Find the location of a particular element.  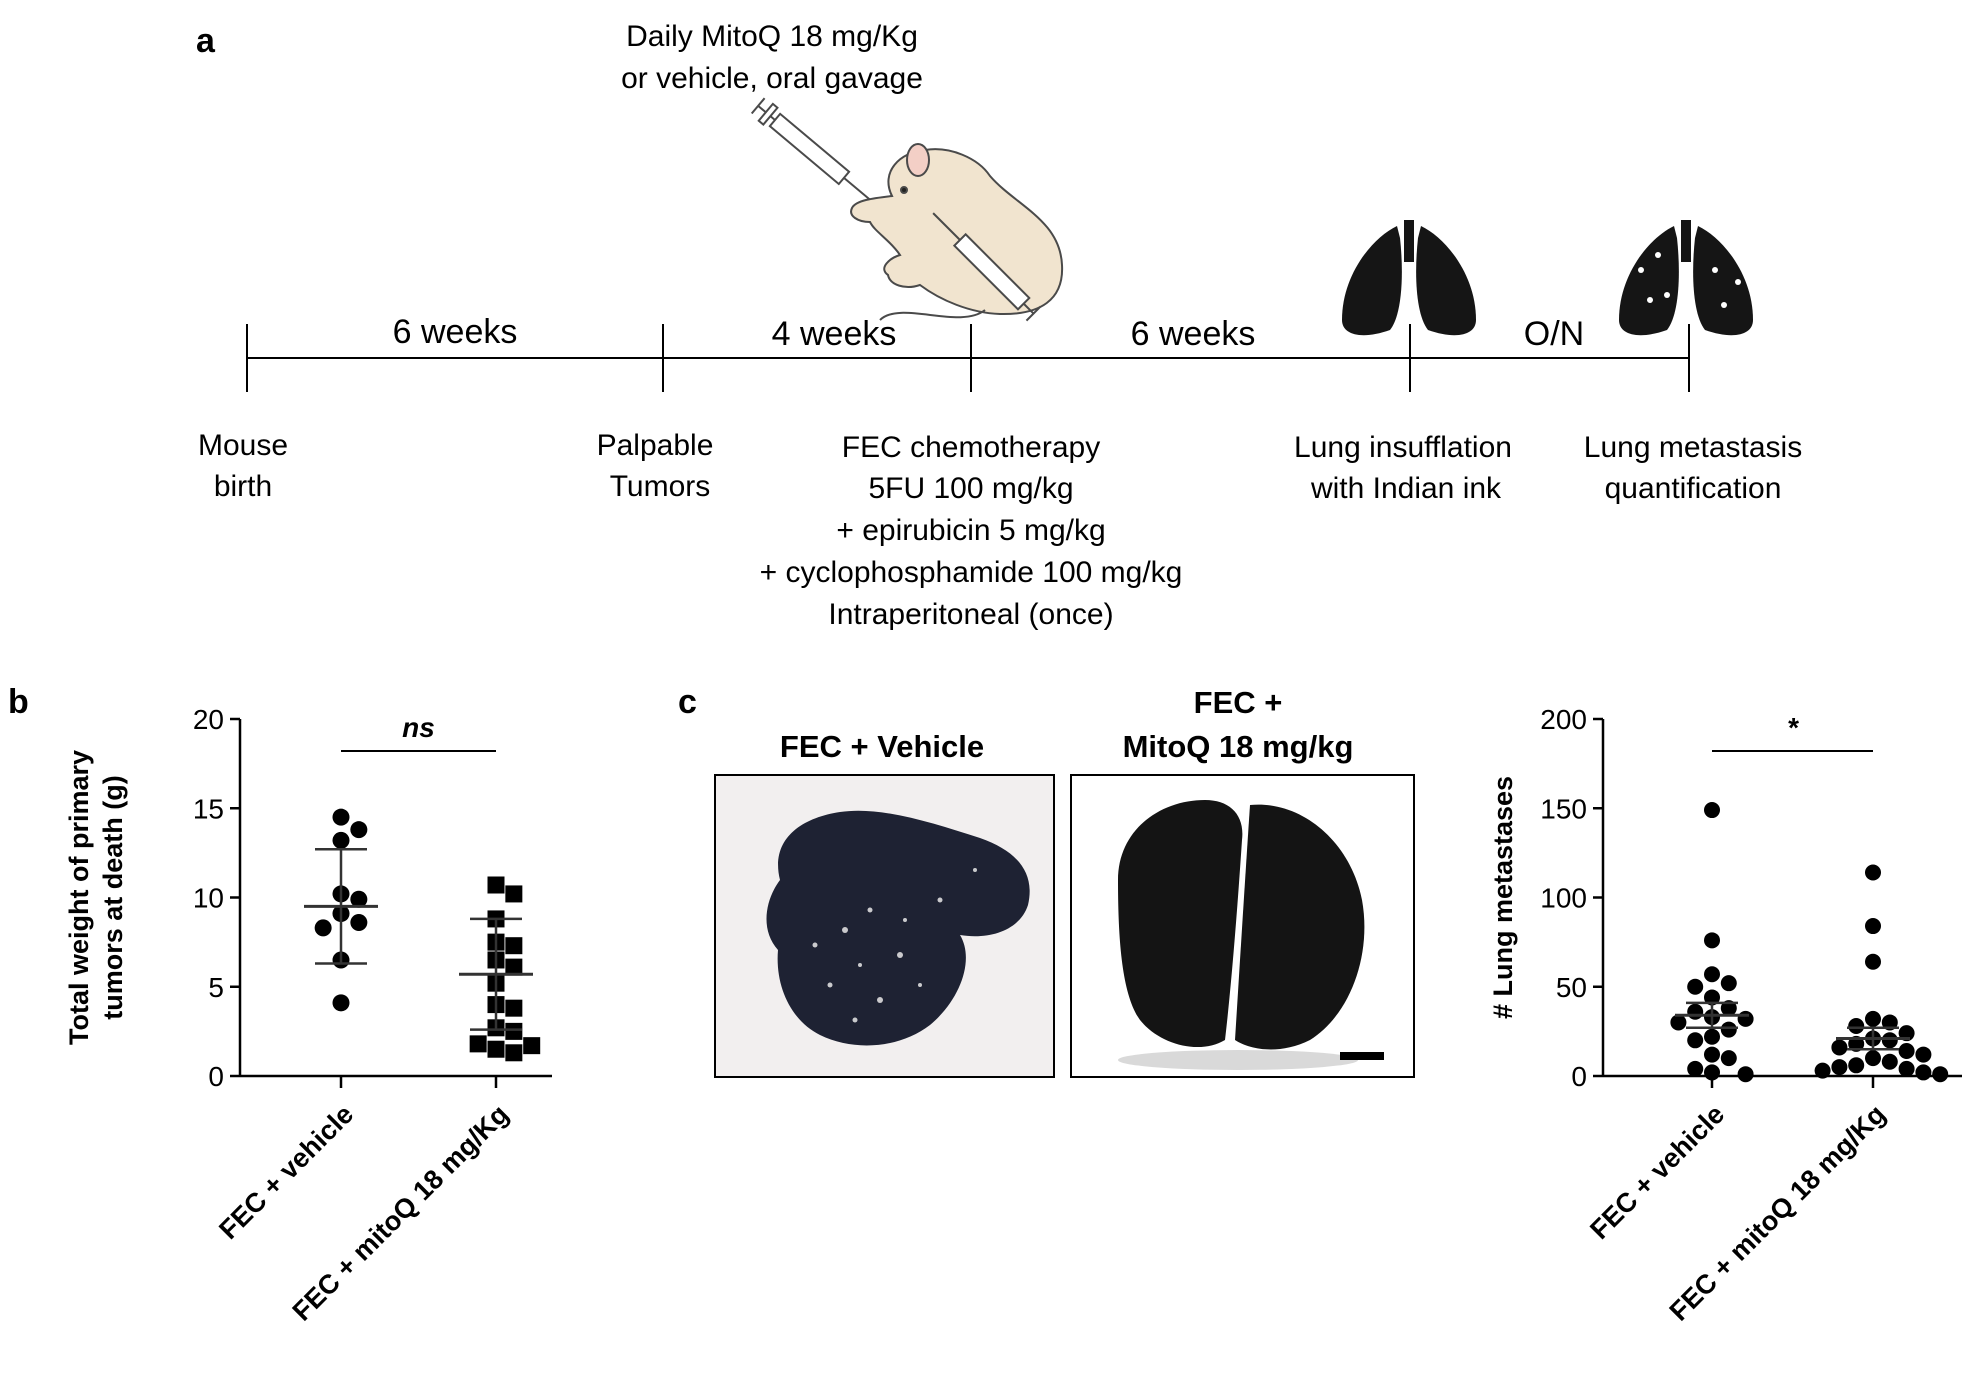

mouse-gavage-illustration is located at coordinates (907, 209).